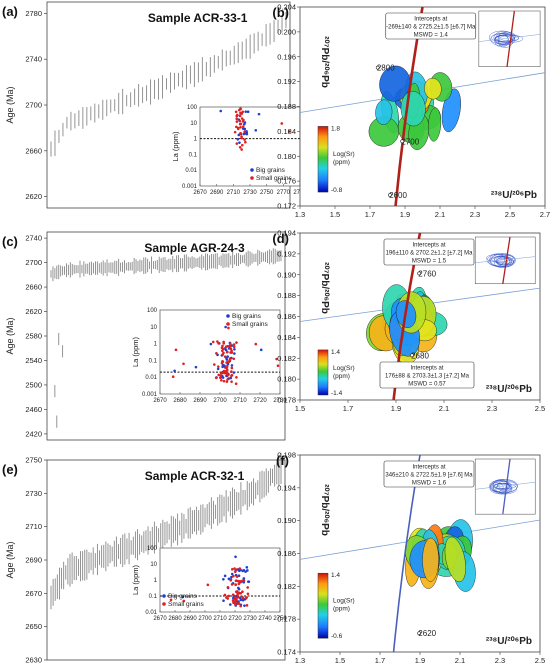 The width and height of the screenshot is (550, 672). I want to click on x-tick-label: 2.5, so click(540, 660).